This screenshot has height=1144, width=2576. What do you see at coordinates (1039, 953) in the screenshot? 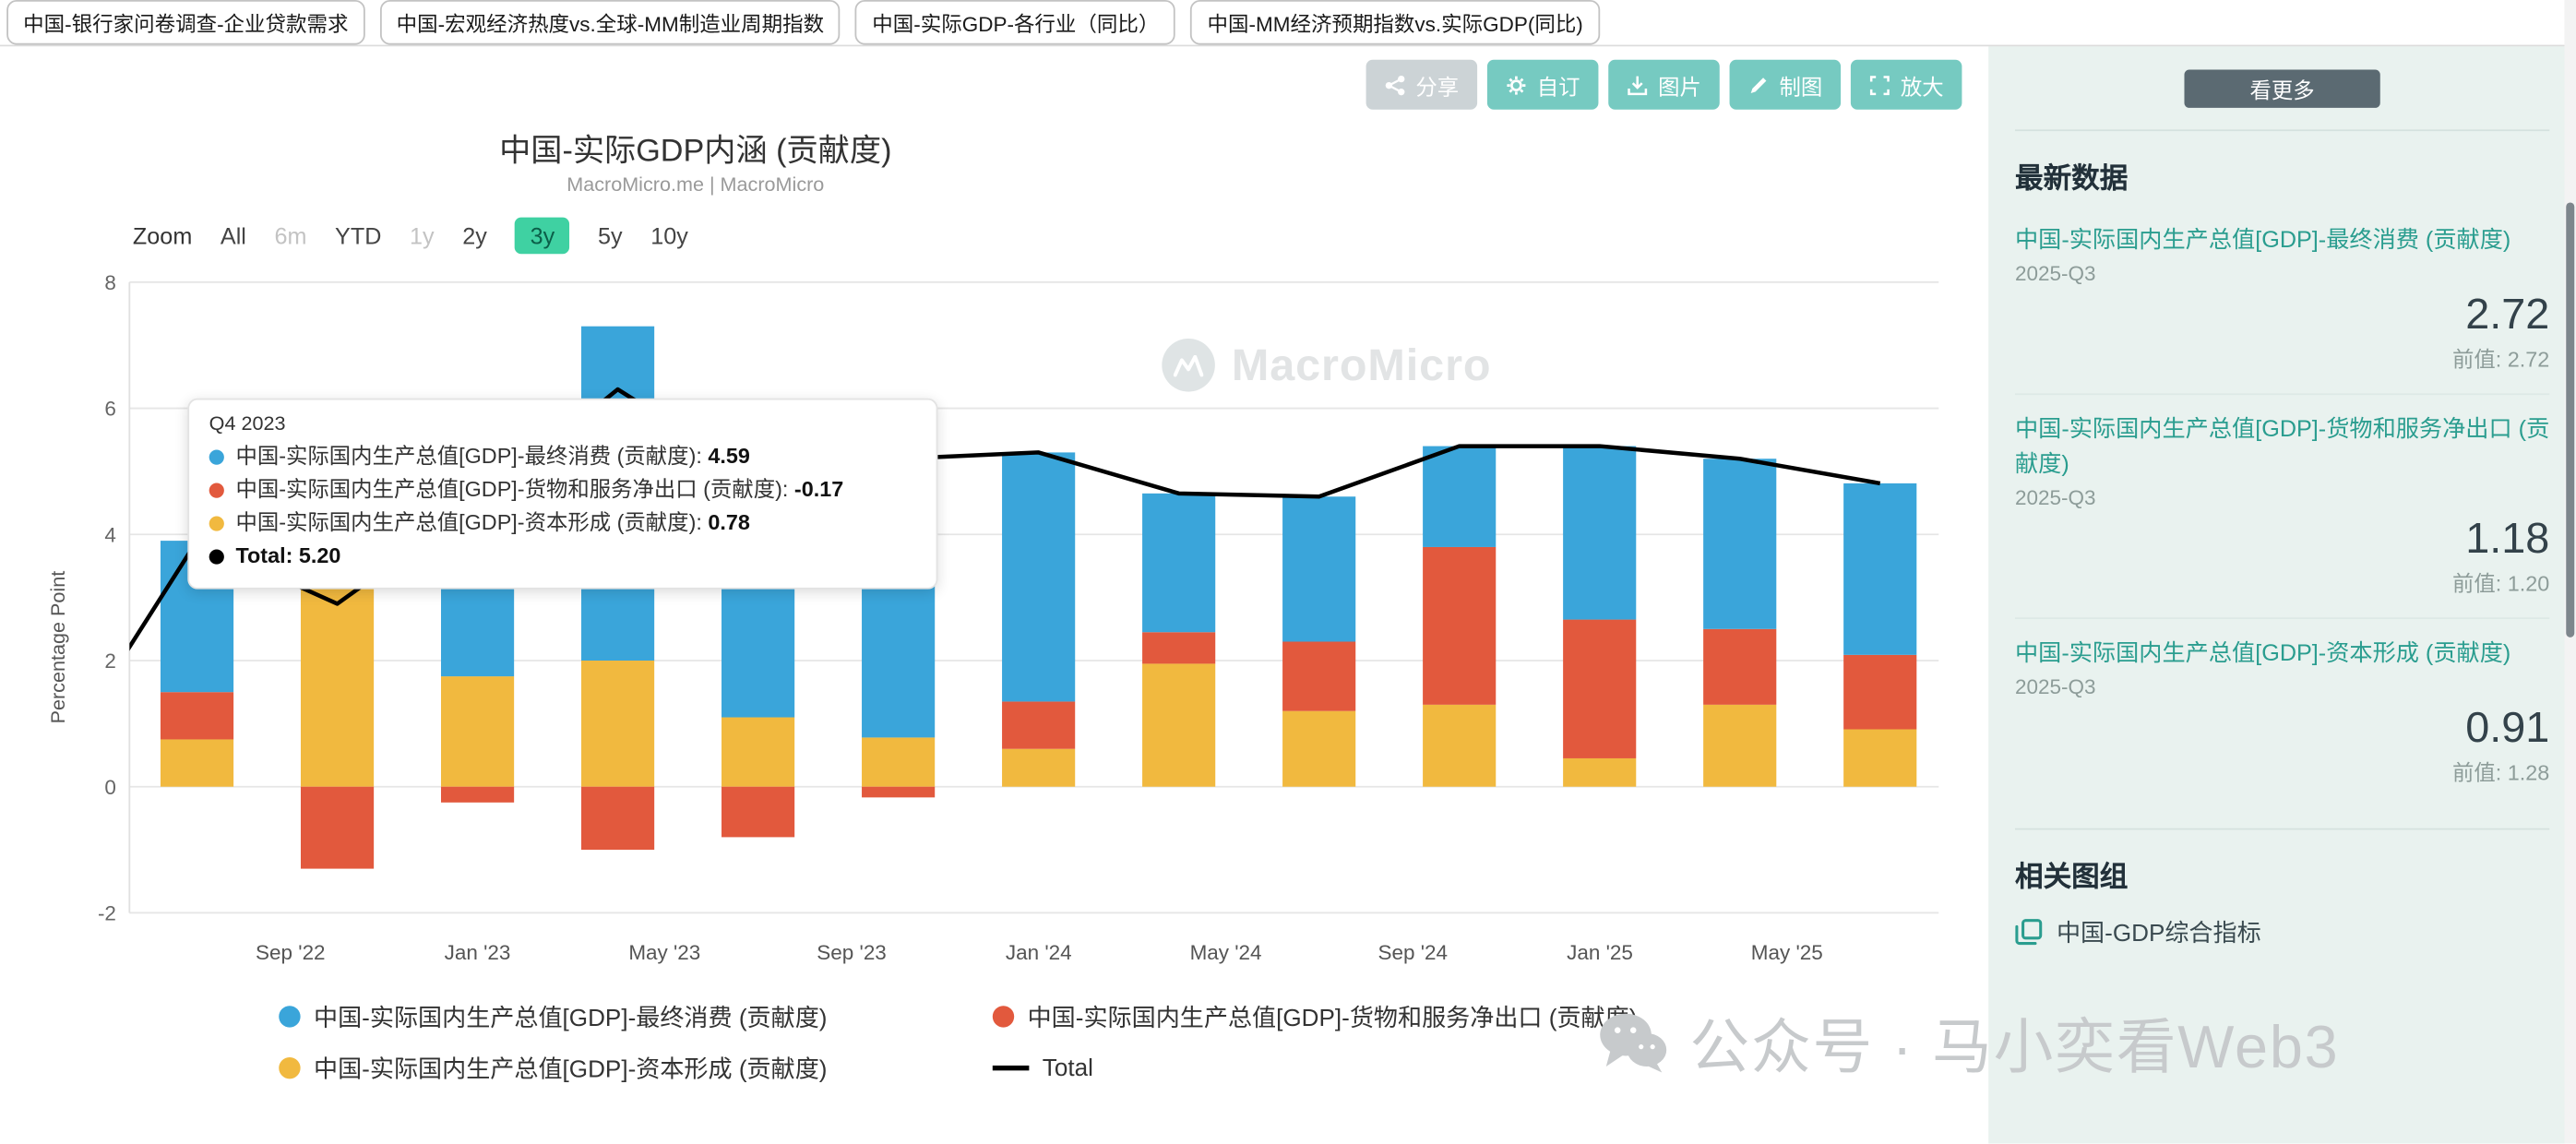
I see `svg-text: Jan '24` at bounding box center [1039, 953].